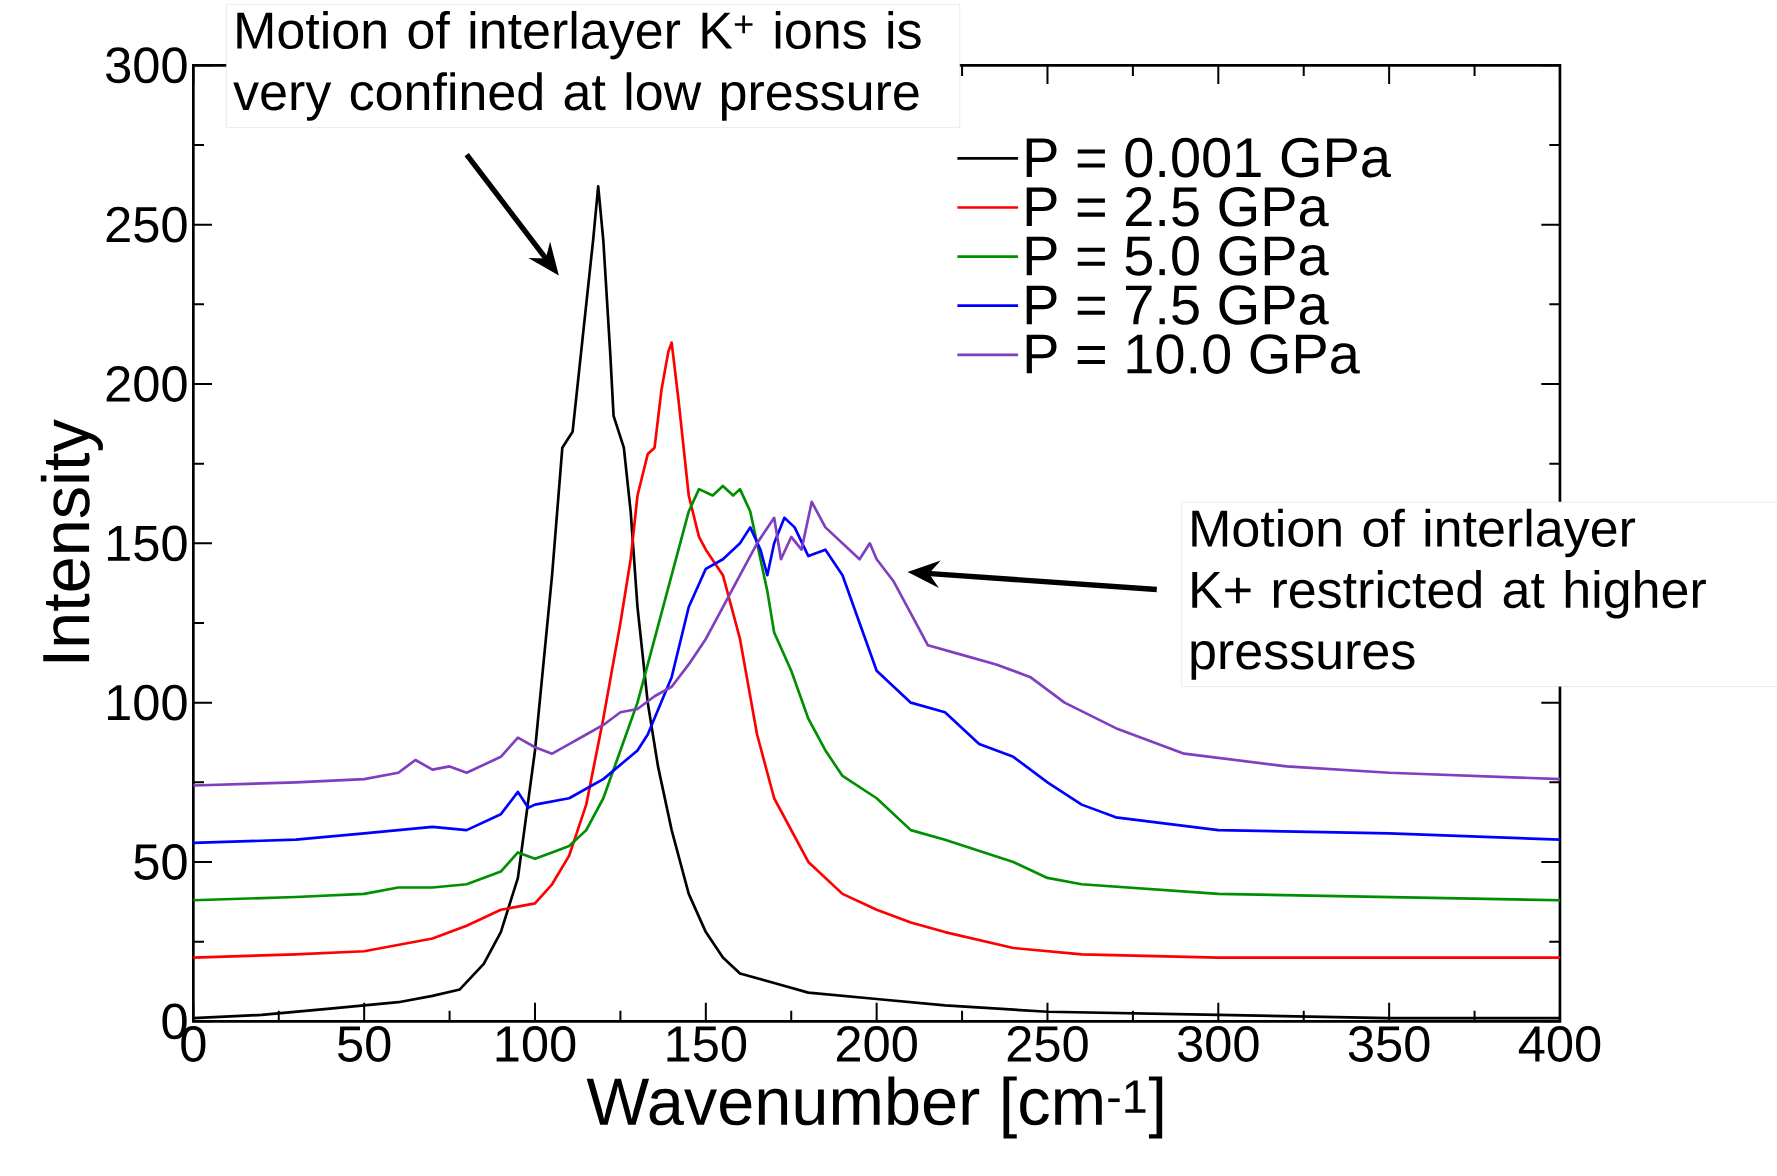 The height and width of the screenshot is (1176, 1777). I want to click on x-tick-label: 300, so click(1218, 1044).